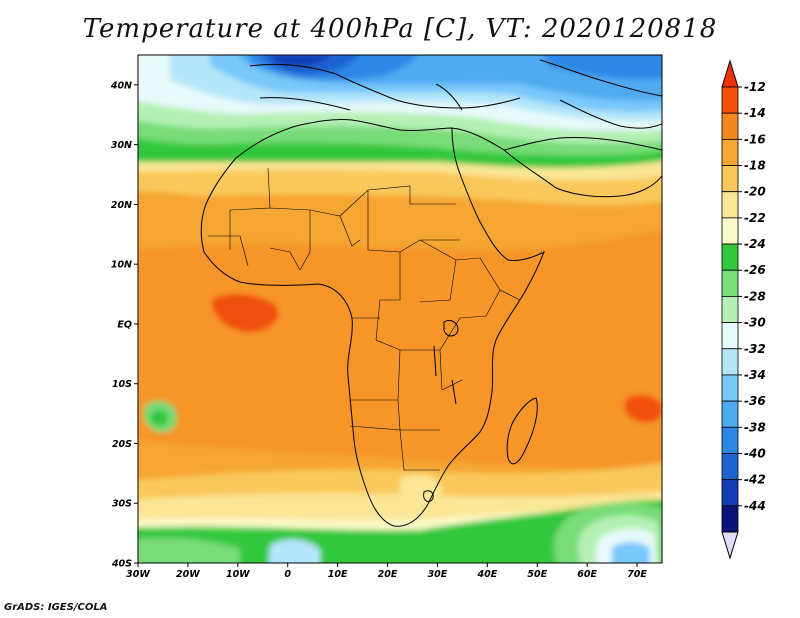 The image size is (800, 618). What do you see at coordinates (755, 244) in the screenshot?
I see `colorbar-label: -24` at bounding box center [755, 244].